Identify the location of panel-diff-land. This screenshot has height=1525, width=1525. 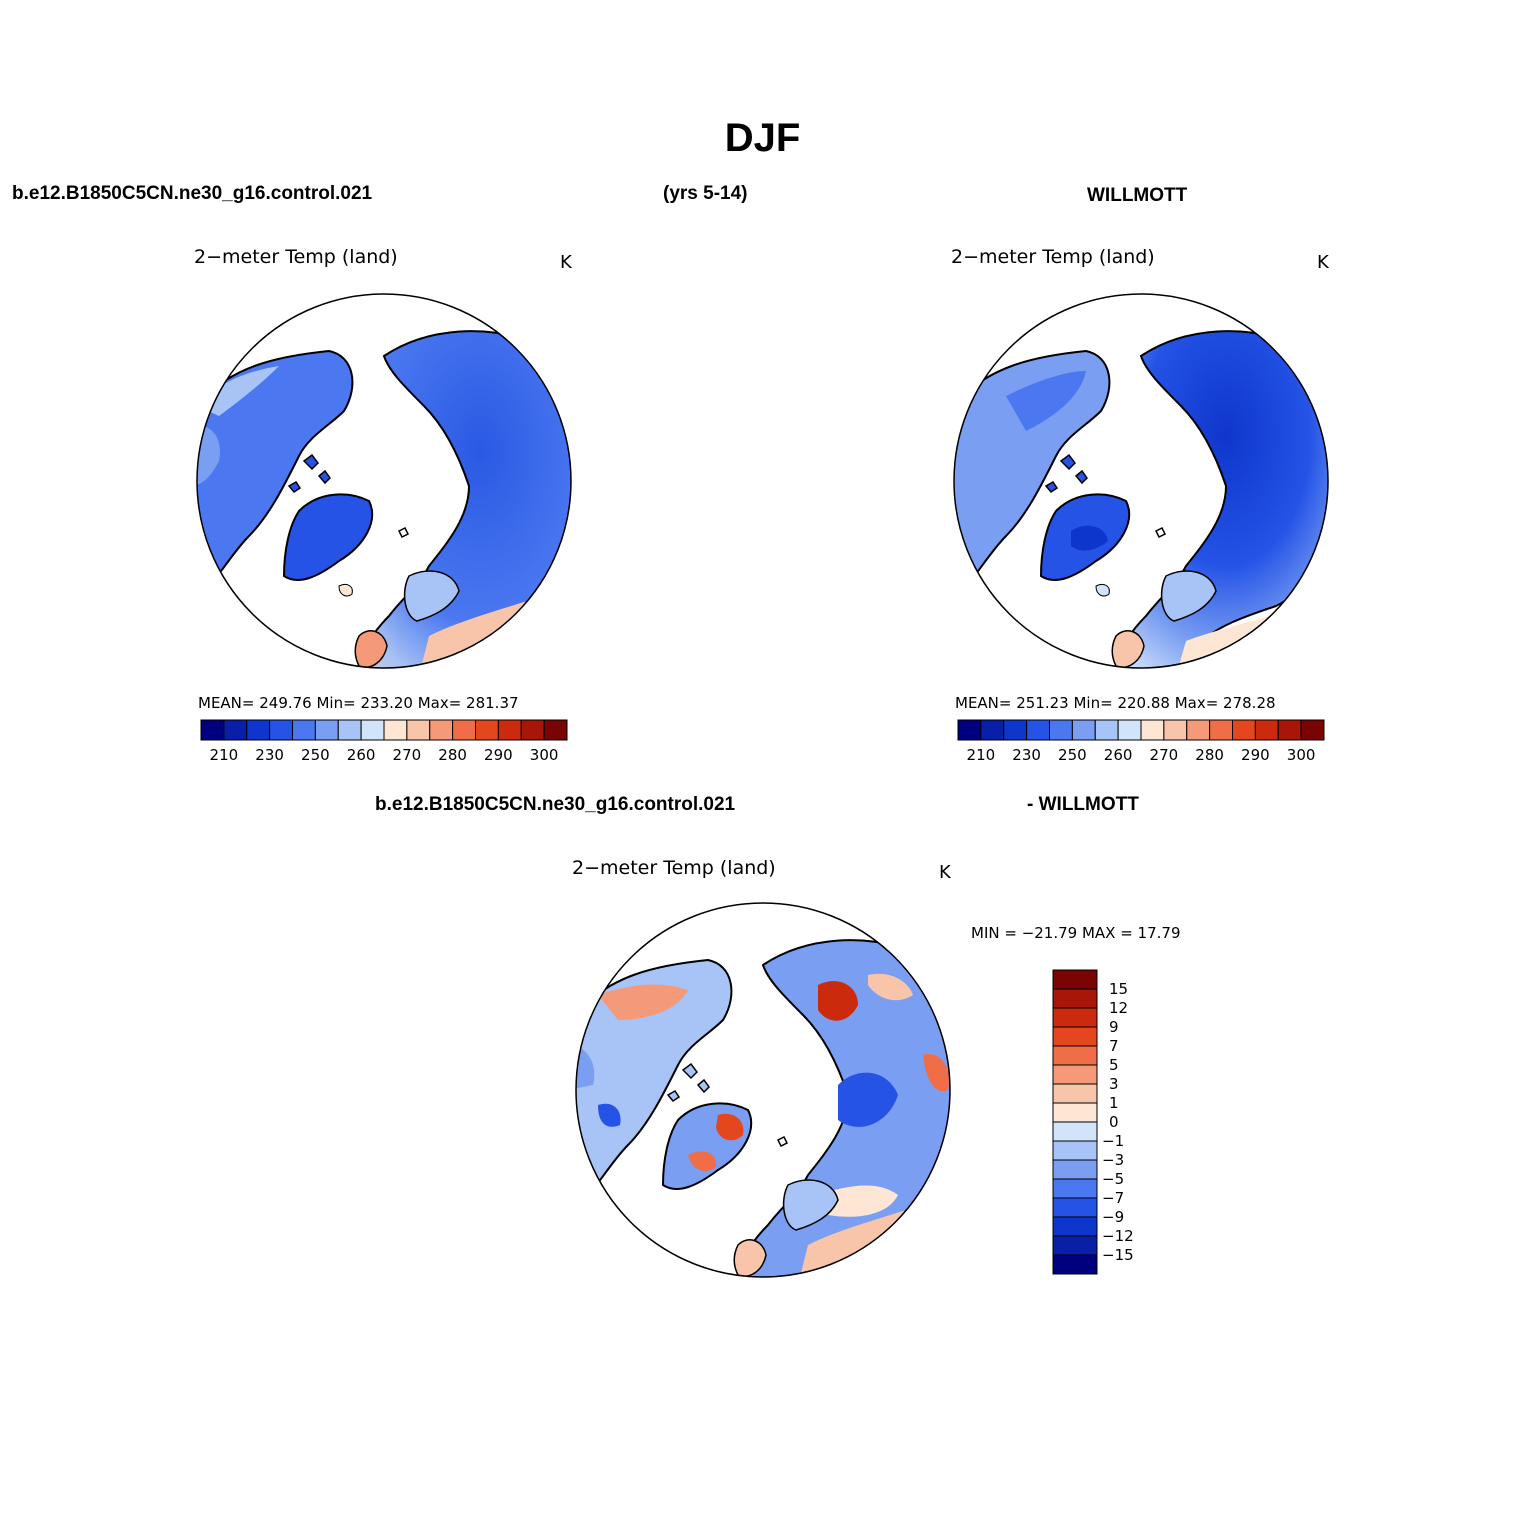
(763, 1090).